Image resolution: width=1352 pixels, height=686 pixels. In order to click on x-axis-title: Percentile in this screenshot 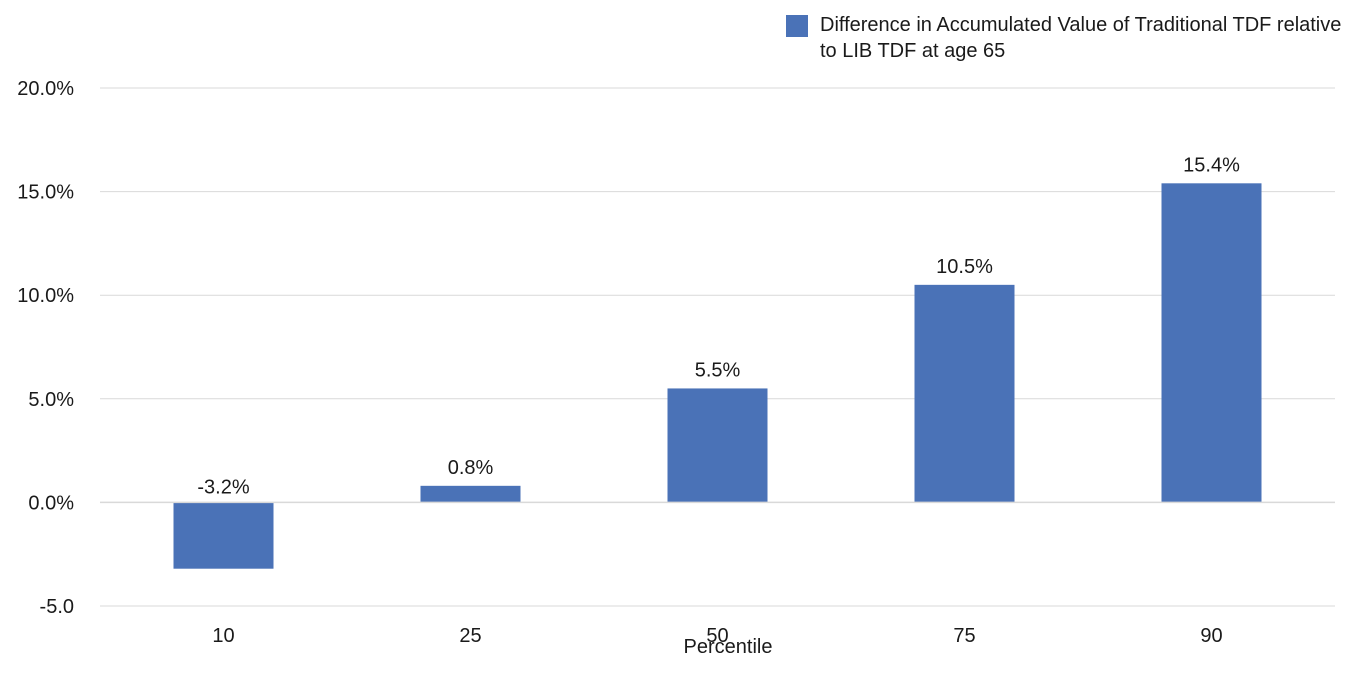, I will do `click(728, 647)`.